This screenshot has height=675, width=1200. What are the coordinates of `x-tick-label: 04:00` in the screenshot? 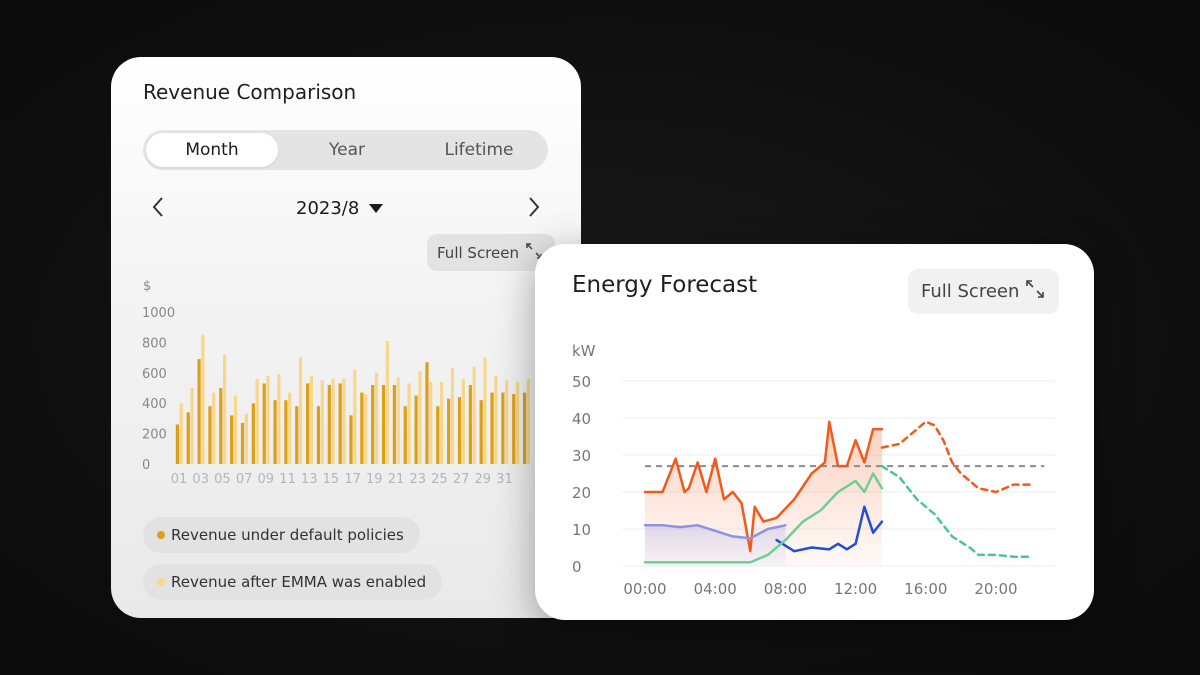 It's located at (715, 589).